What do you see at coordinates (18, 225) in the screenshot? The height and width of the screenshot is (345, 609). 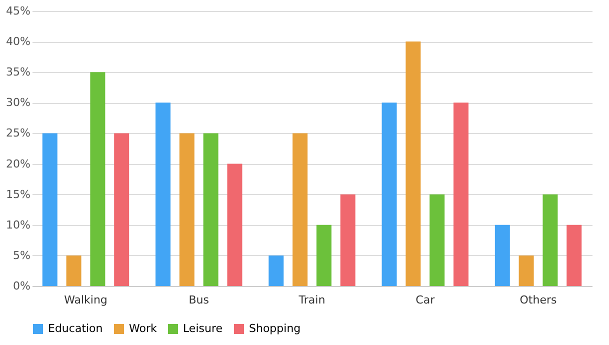 I see `y-tick-label: 10%` at bounding box center [18, 225].